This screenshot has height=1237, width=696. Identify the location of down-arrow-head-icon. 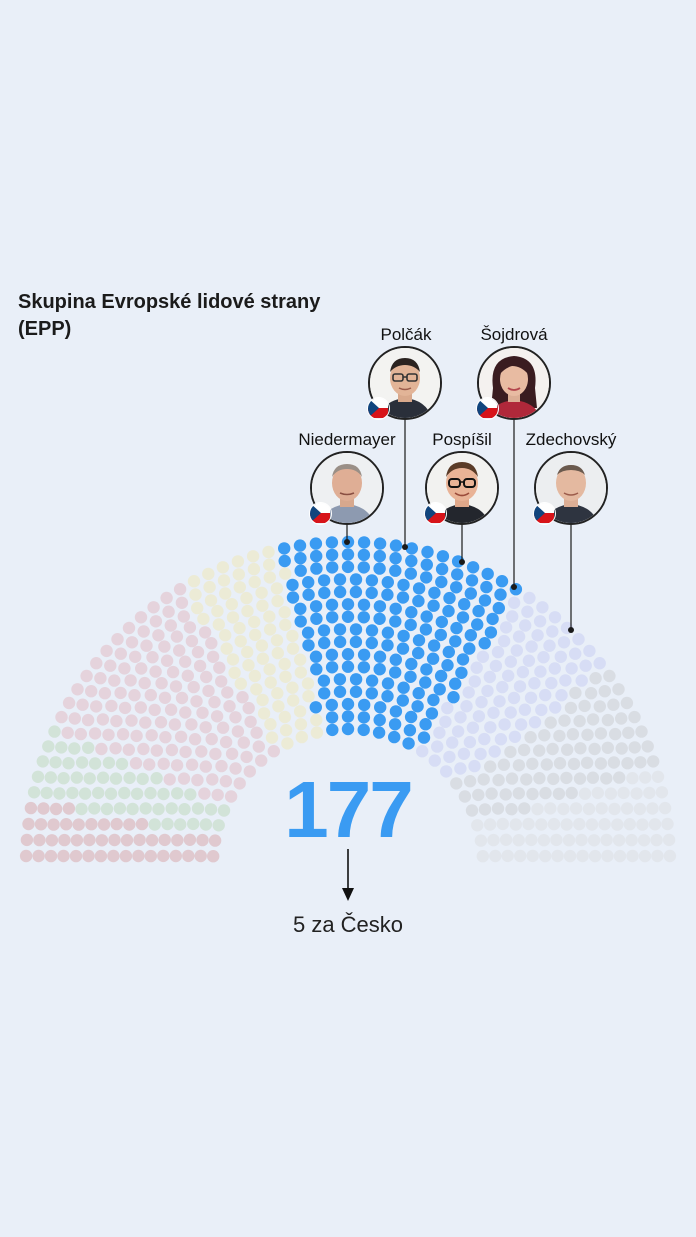
(348, 894).